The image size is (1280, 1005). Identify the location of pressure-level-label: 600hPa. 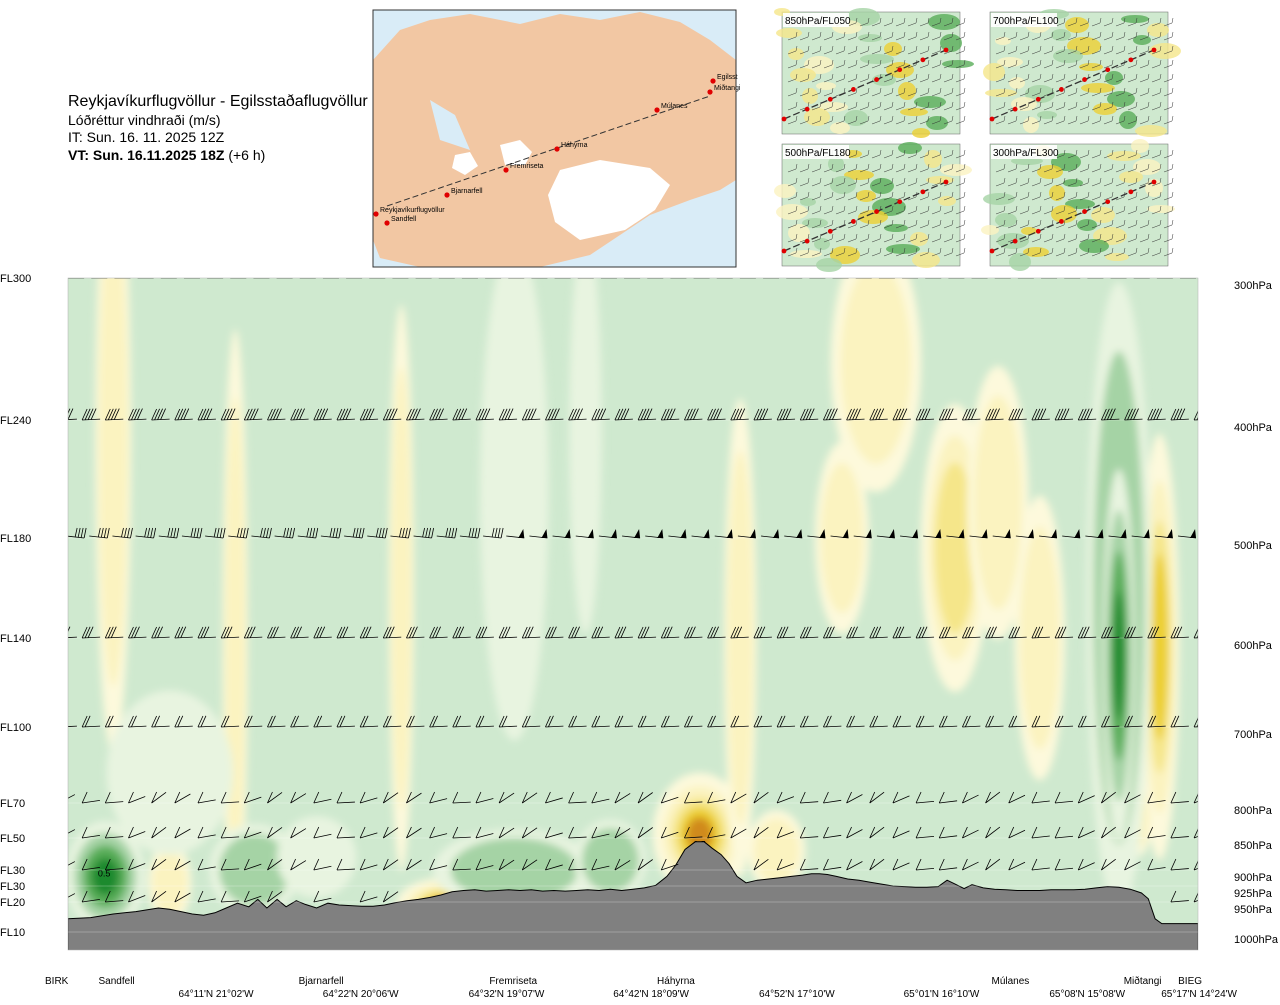
(1253, 646).